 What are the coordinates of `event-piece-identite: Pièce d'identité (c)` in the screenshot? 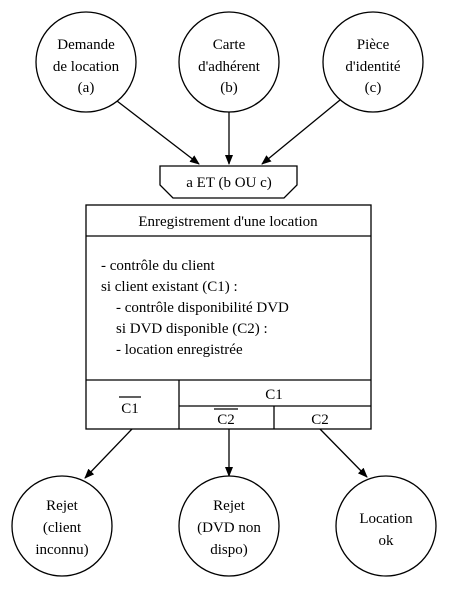 It's located at (373, 62).